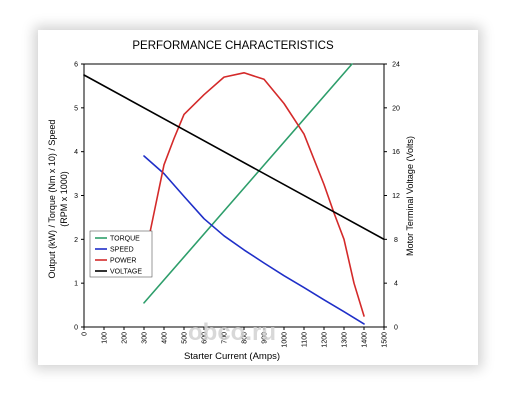 This screenshot has height=400, width=518. I want to click on x-tick-label: 200, so click(125, 338).